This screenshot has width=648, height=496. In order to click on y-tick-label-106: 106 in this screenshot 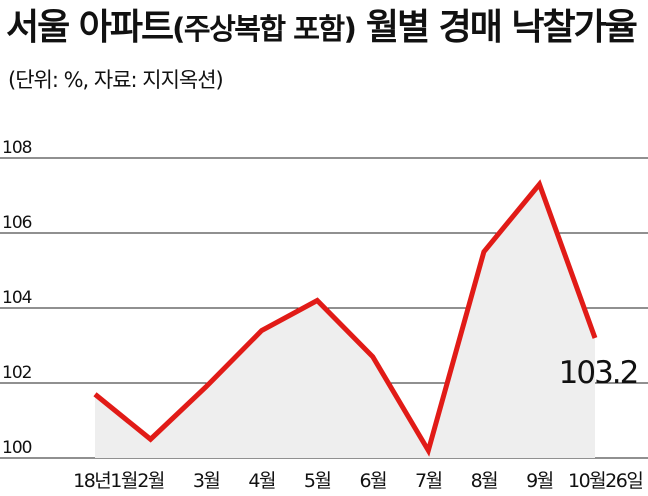, I will do `click(17, 223)`.